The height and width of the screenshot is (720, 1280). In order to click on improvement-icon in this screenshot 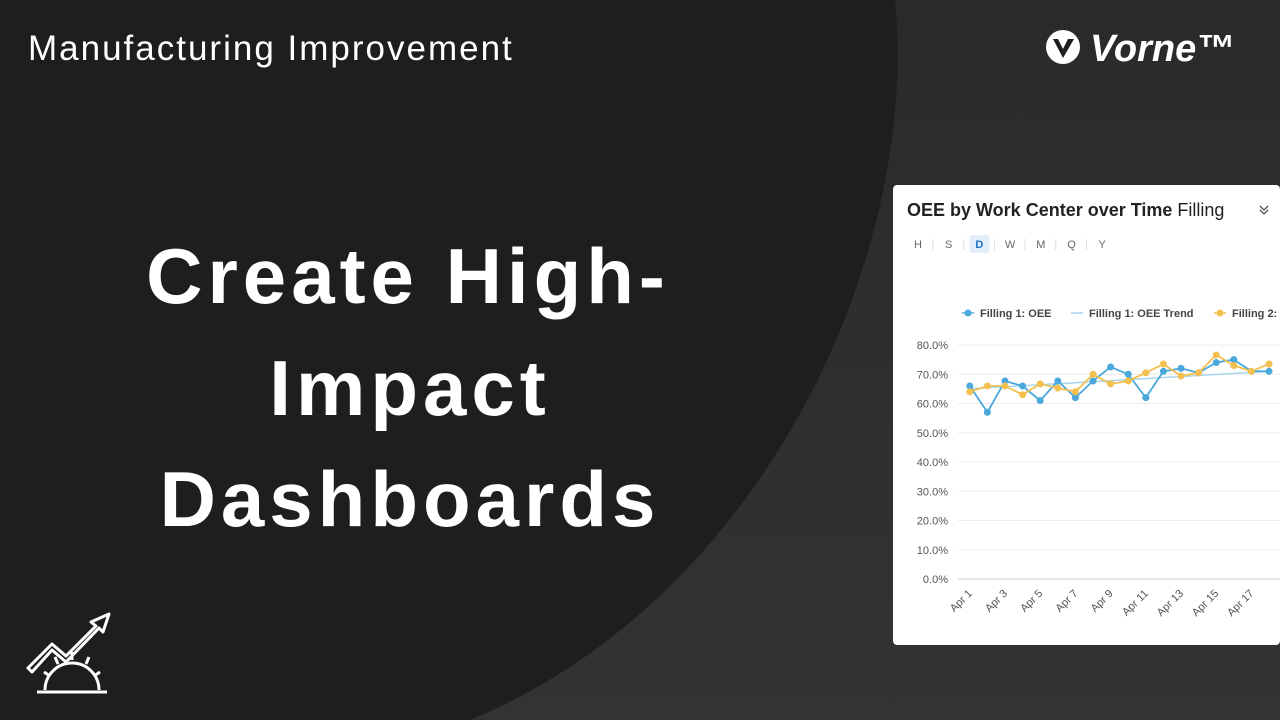, I will do `click(68, 653)`.